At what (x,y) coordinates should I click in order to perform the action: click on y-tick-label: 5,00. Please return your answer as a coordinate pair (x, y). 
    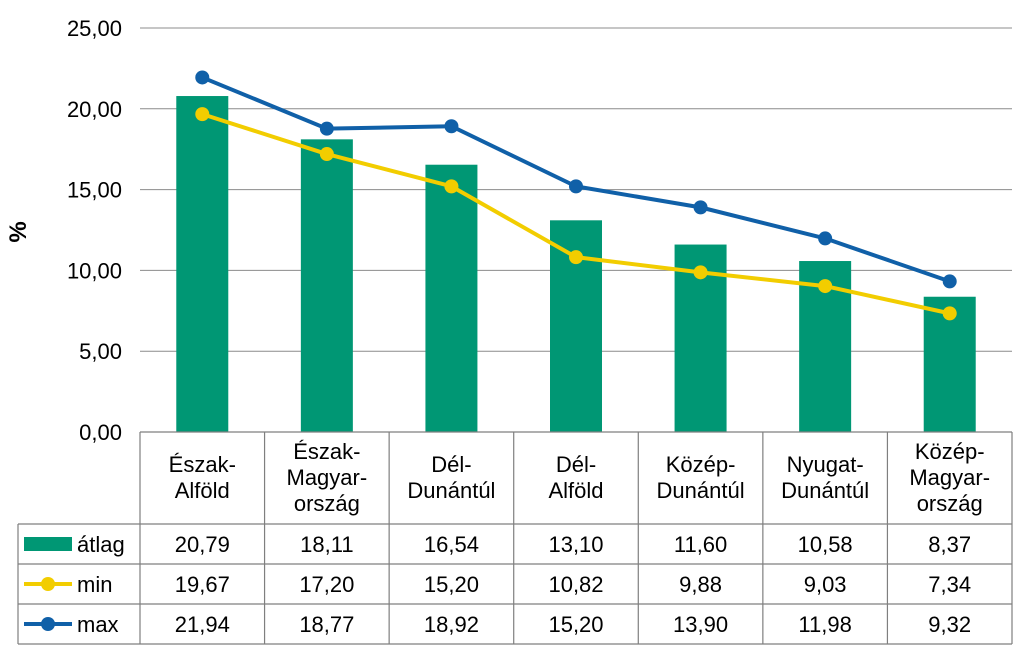
    Looking at the image, I should click on (100, 351).